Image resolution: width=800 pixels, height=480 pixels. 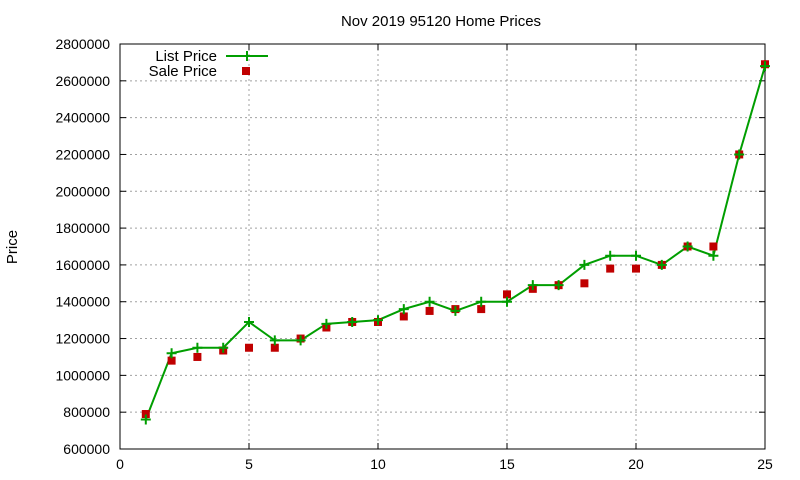 What do you see at coordinates (82, 302) in the screenshot?
I see `y-tick-label: 1400000` at bounding box center [82, 302].